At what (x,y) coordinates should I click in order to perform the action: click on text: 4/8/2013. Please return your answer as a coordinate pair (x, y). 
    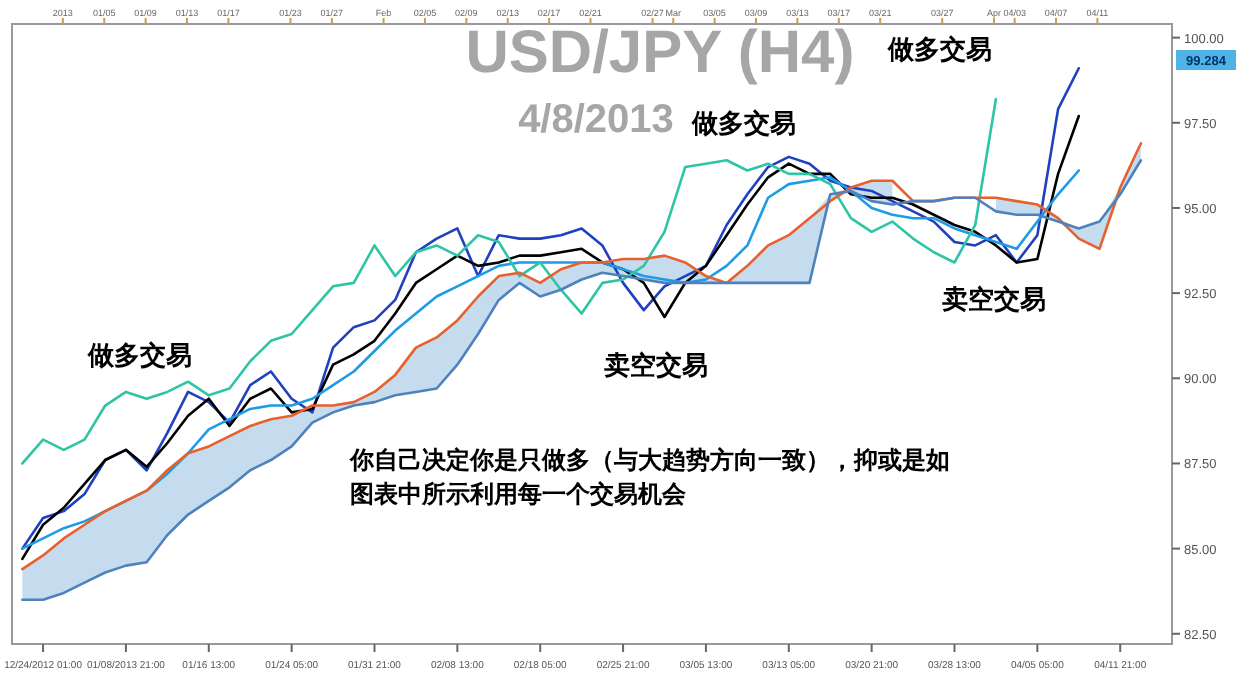
    Looking at the image, I should click on (596, 120).